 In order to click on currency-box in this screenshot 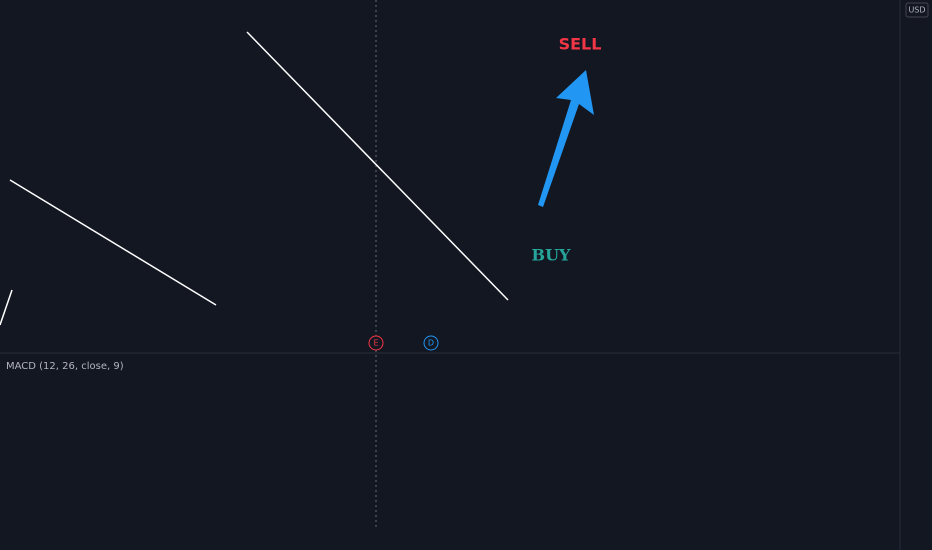, I will do `click(917, 10)`.